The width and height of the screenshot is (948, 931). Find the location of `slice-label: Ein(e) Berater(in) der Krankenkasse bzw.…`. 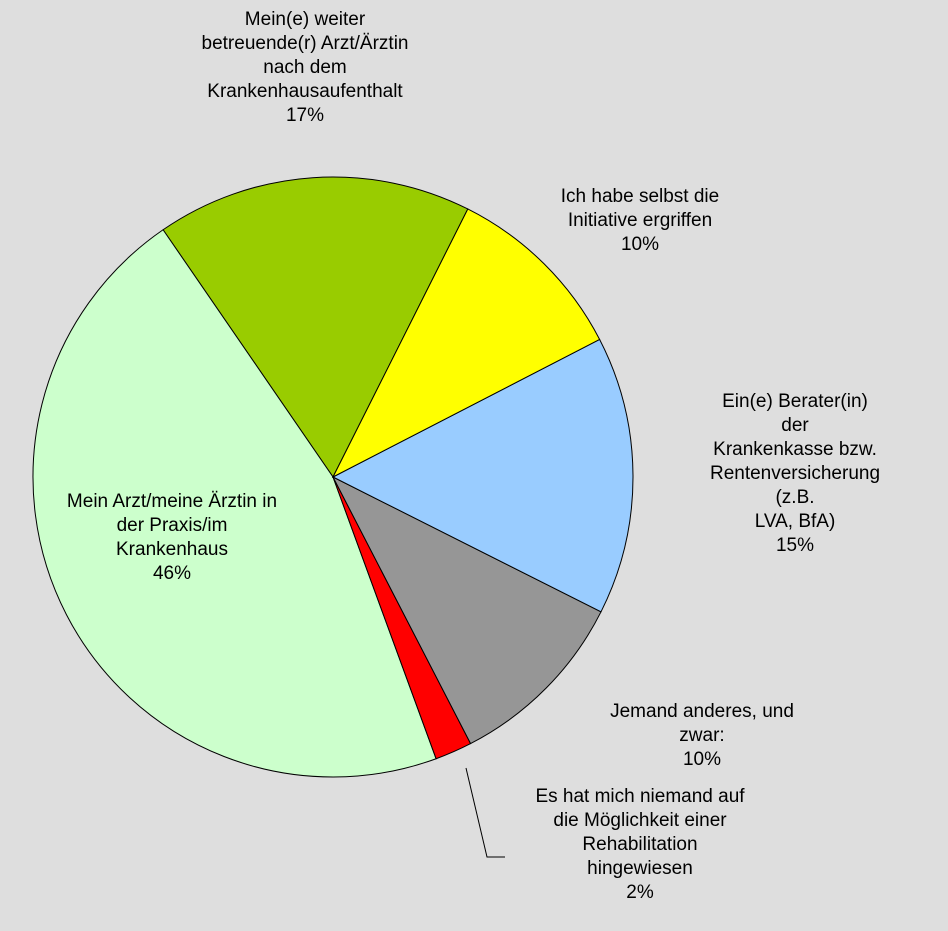

slice-label: Ein(e) Berater(in) der Krankenkasse bzw.… is located at coordinates (795, 474).